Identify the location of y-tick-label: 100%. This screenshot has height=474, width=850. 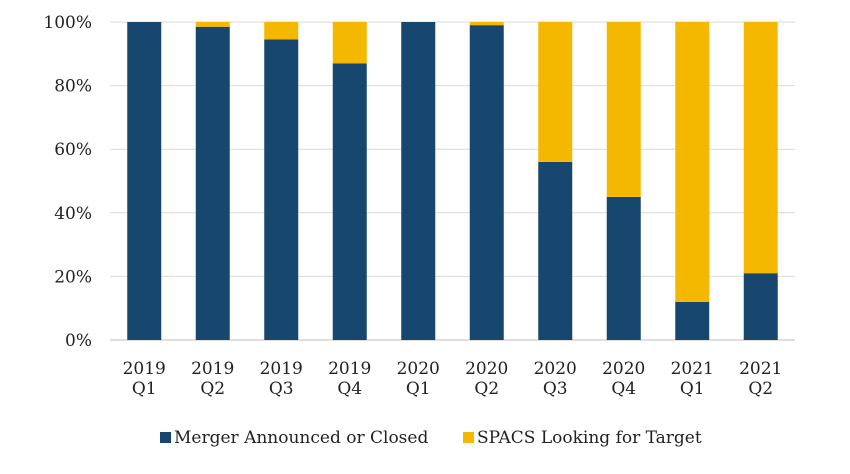
(67, 23).